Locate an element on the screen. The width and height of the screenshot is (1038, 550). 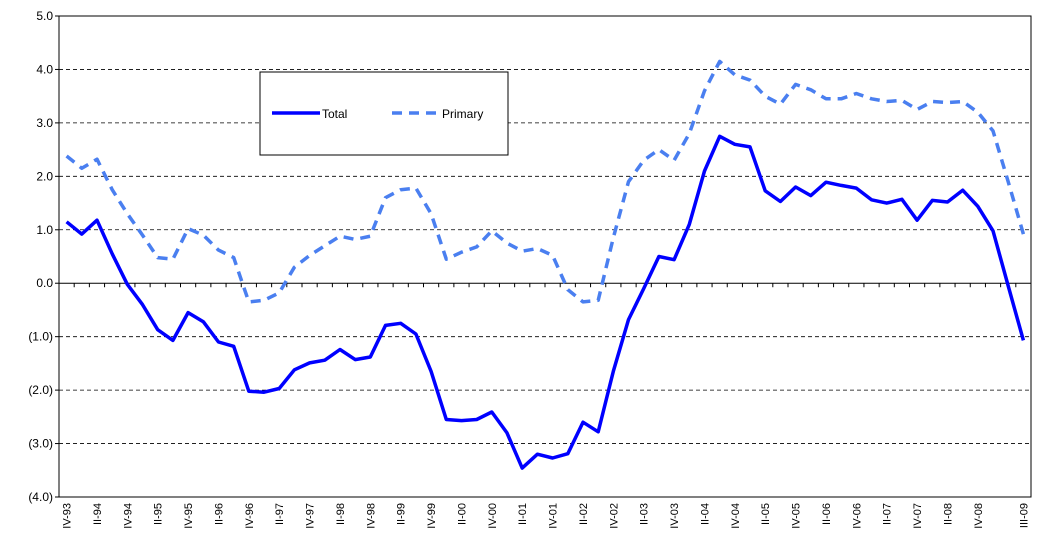
y-tick-label: (1.0) is located at coordinates (40, 337).